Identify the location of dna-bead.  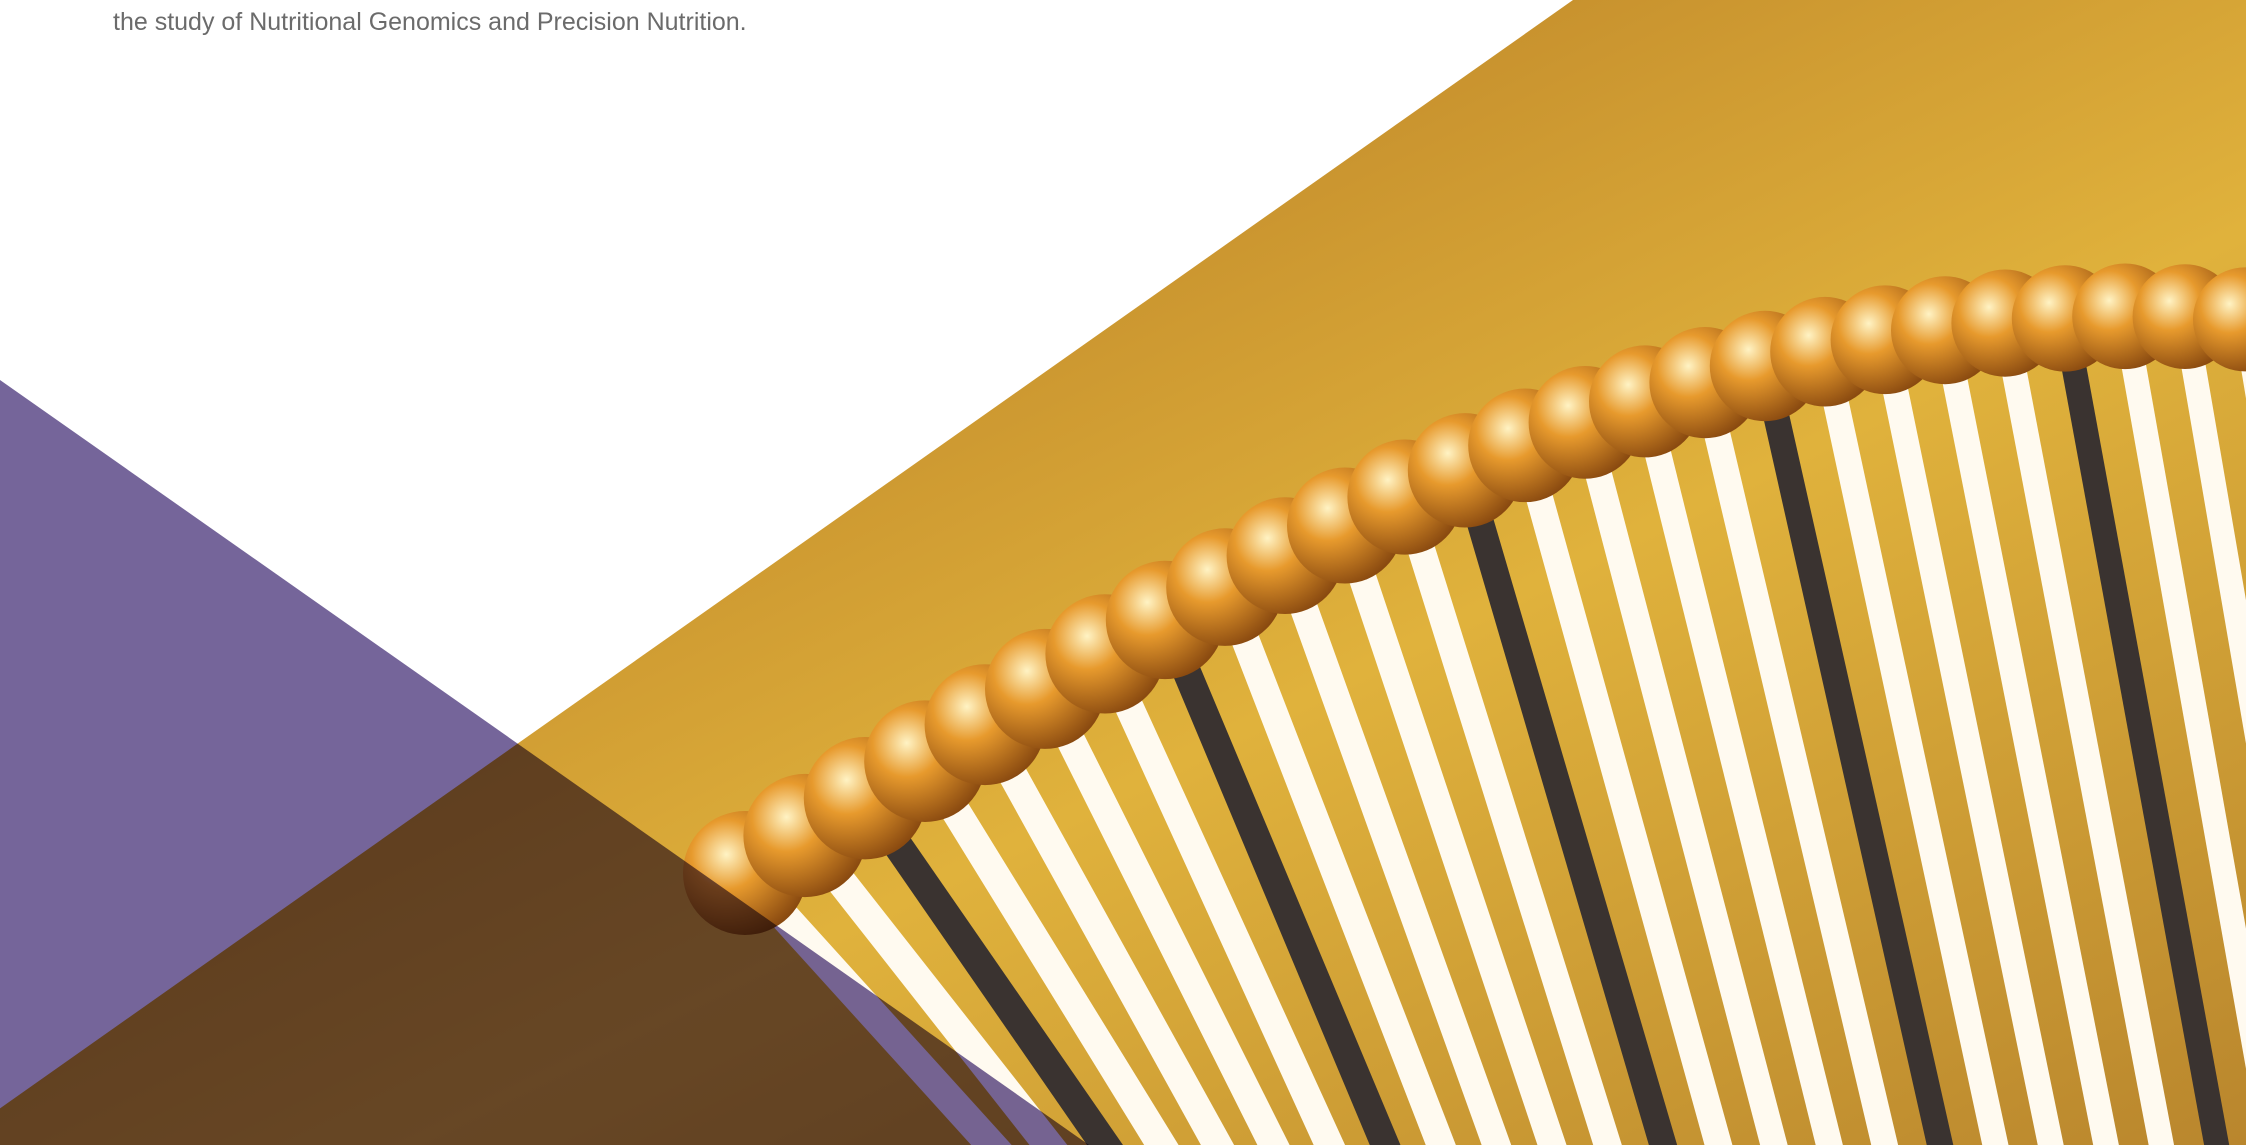
(2219, 319).